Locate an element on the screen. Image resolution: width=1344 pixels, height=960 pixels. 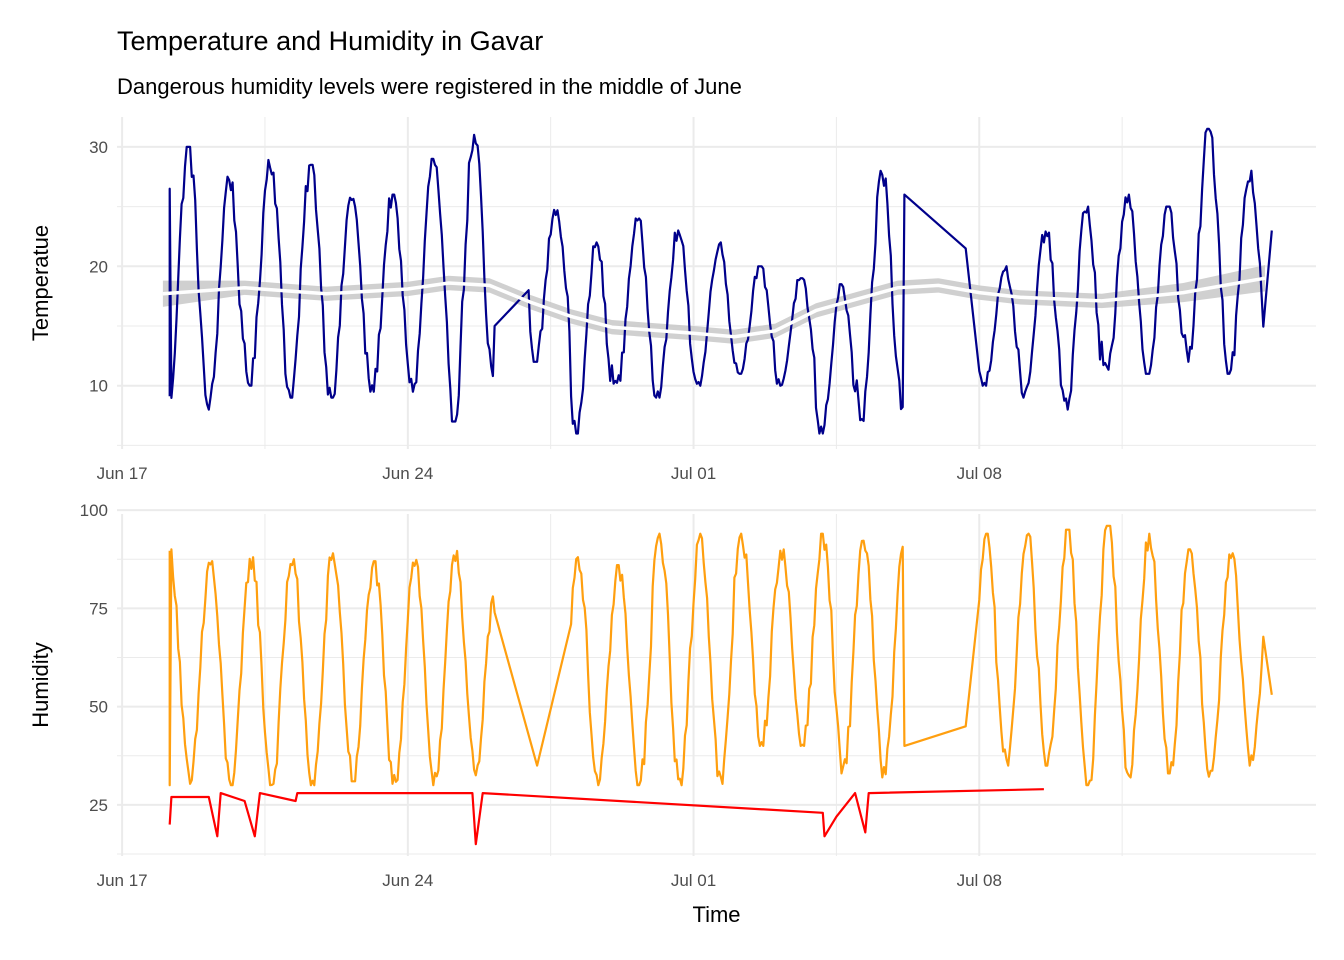
y-tick-label: 100 is located at coordinates (94, 510).